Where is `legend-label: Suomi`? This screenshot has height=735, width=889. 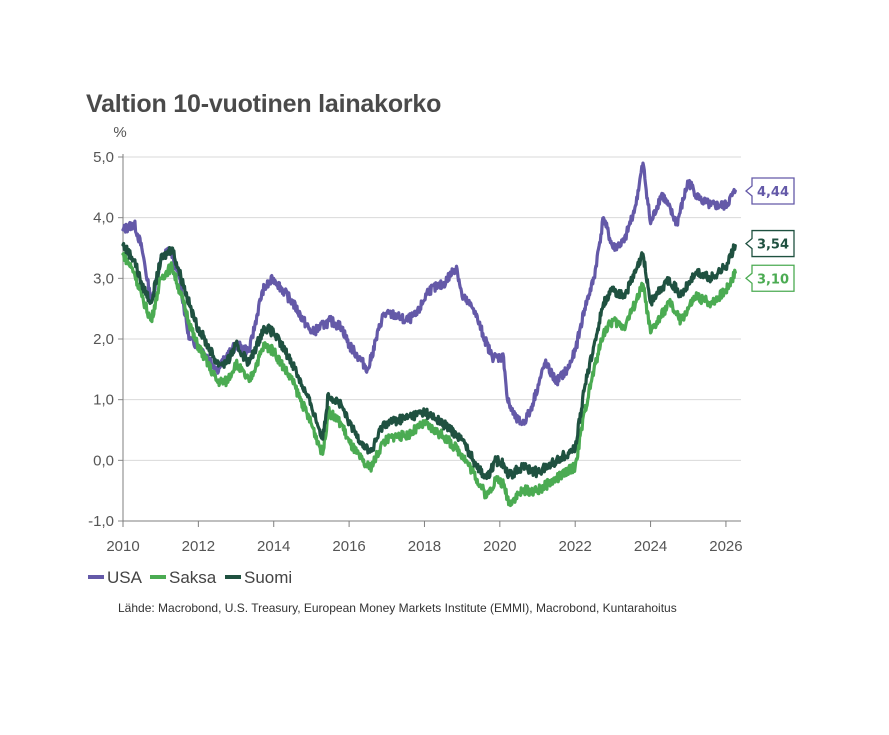
legend-label: Suomi is located at coordinates (268, 577).